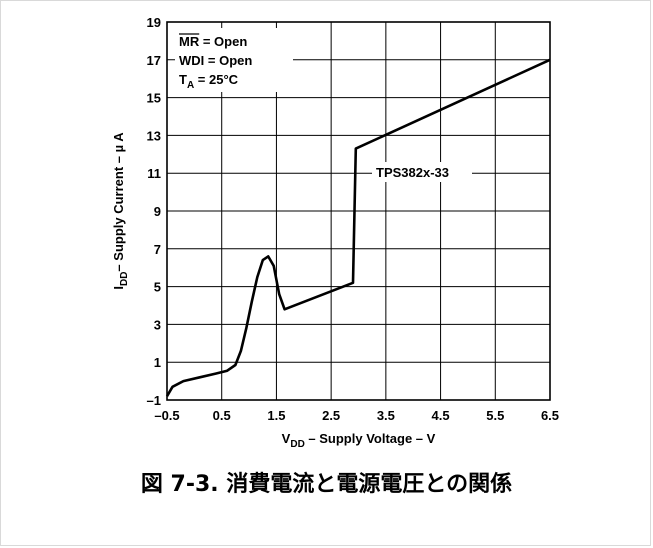 This screenshot has width=653, height=548. Describe the element at coordinates (190, 85) in the screenshot. I see `condition-ta-subscript: A` at that location.